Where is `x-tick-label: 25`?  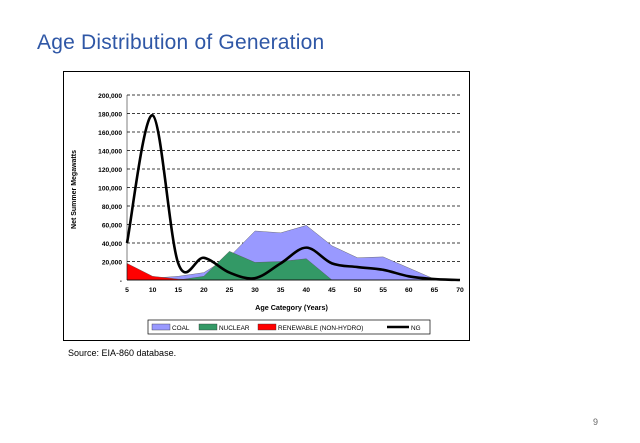 x-tick-label: 25 is located at coordinates (230, 290).